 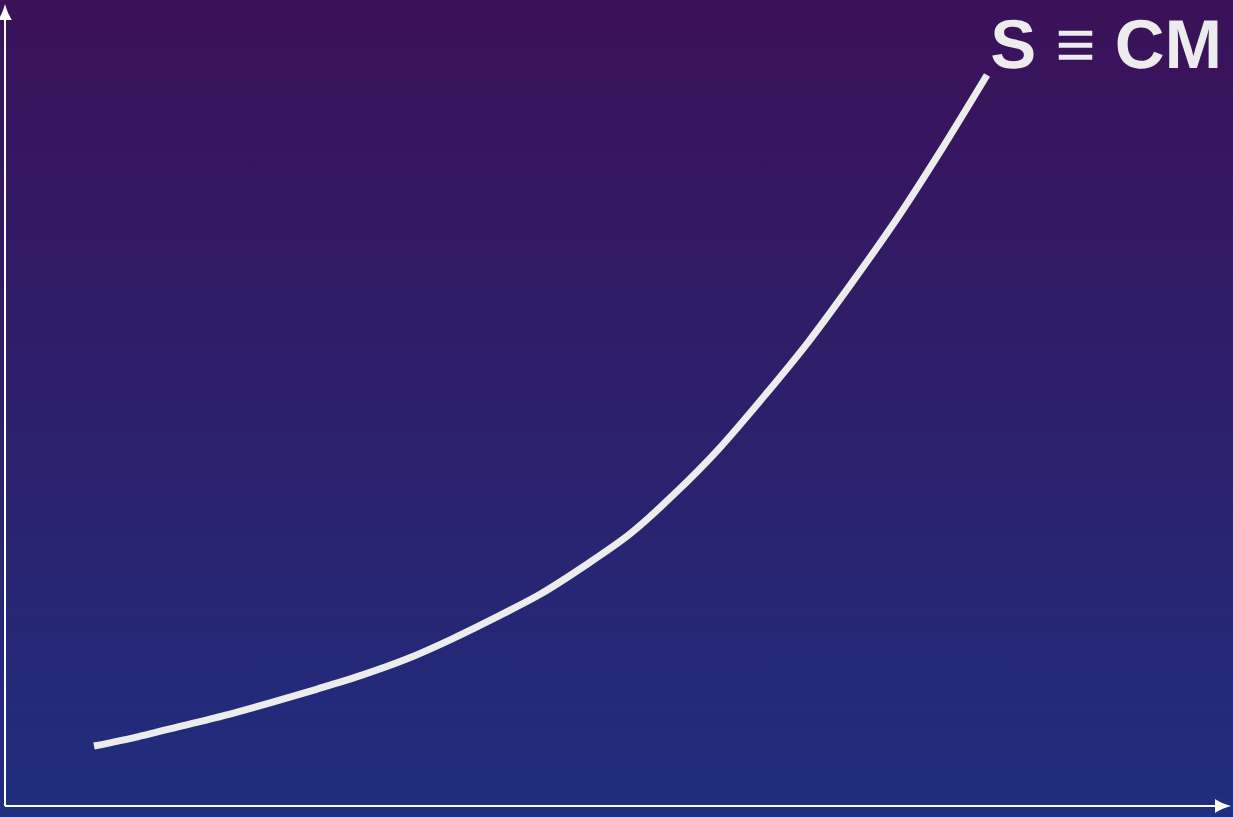 I want to click on series-label: S ≡ CM, so click(x=1105, y=44).